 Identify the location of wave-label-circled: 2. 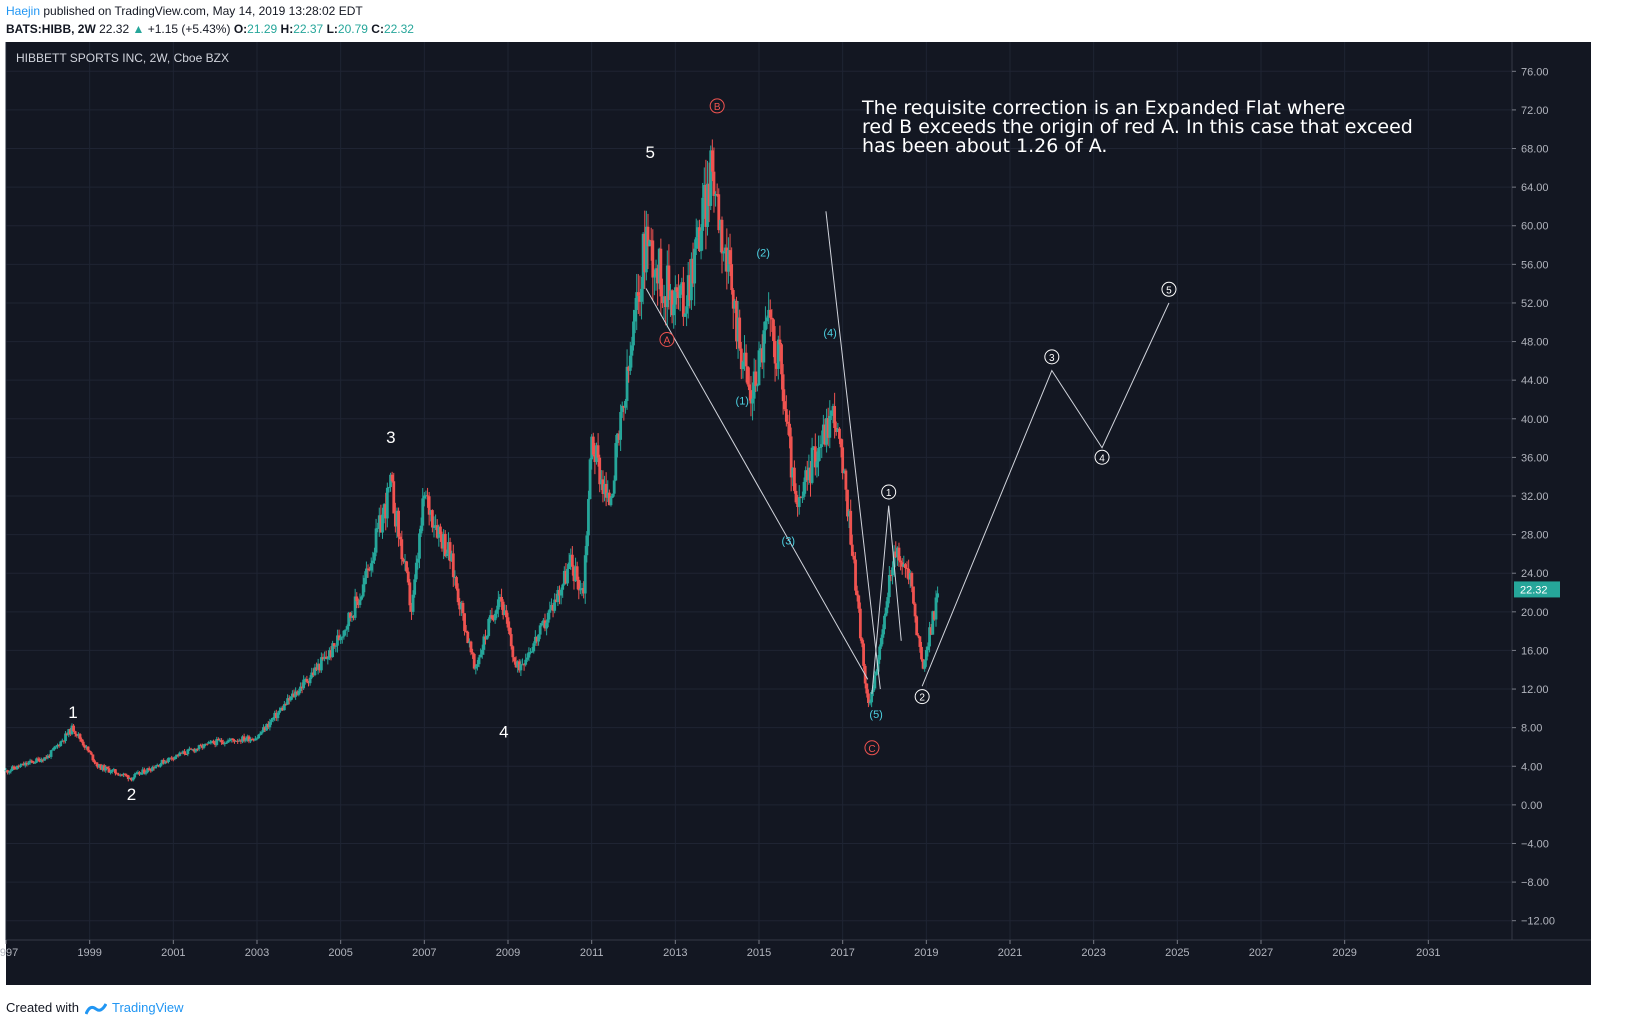
(922, 698).